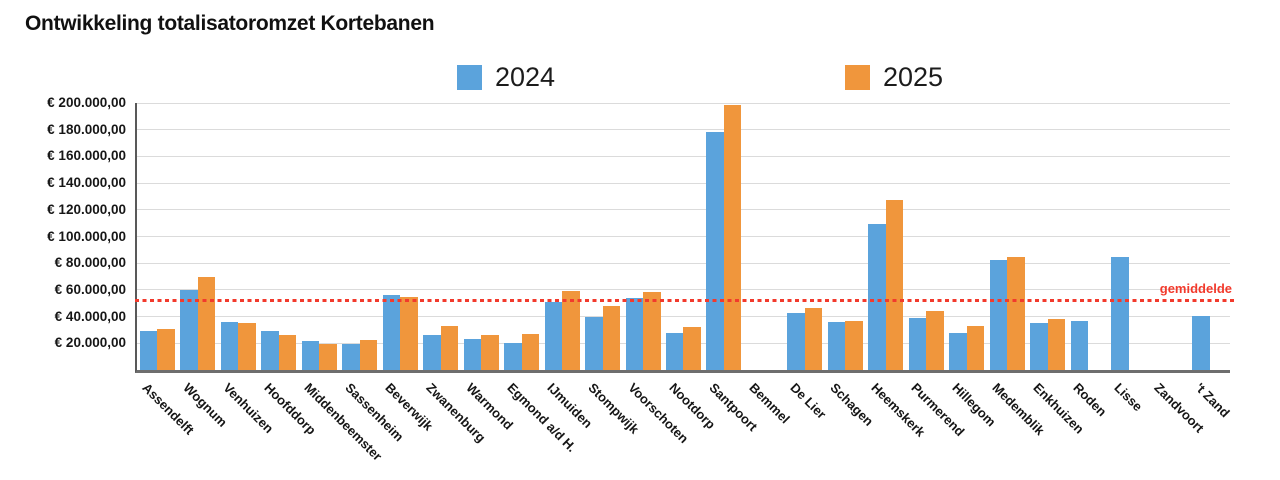 This screenshot has height=480, width=1280. I want to click on bar-group-Wognum, so click(197, 236).